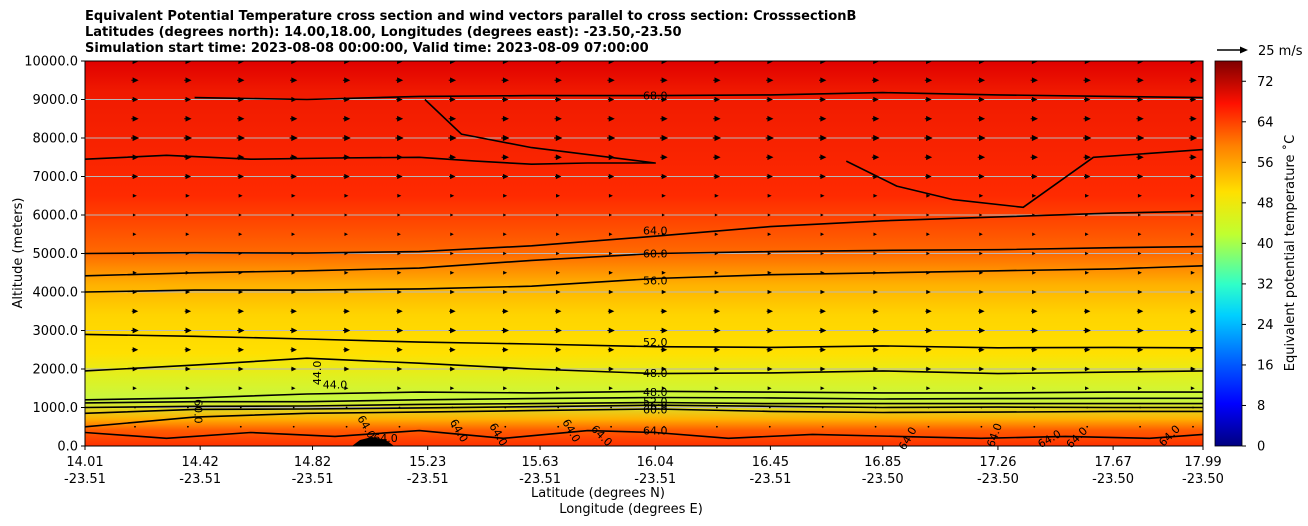  Describe the element at coordinates (655, 431) in the screenshot. I see `contour-label-64-13: 64.0` at that location.